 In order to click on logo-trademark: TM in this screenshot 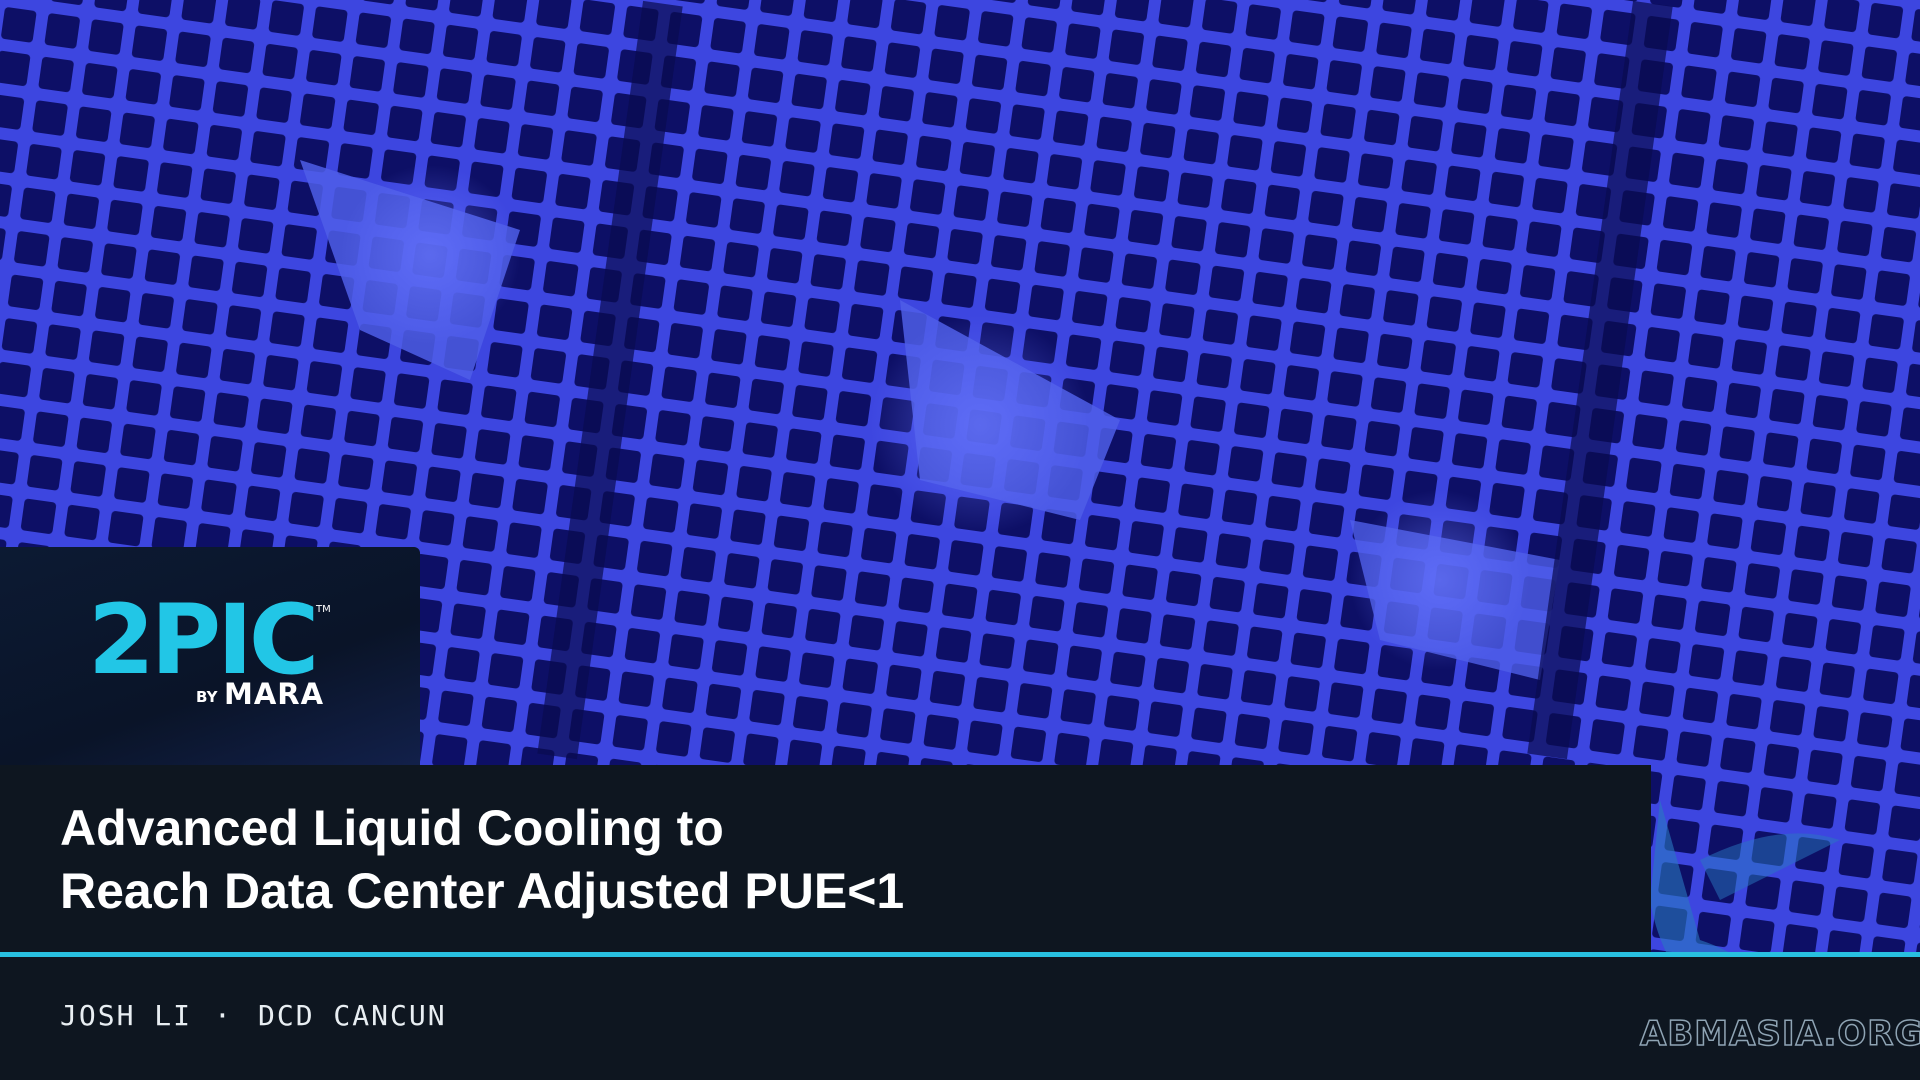, I will do `click(323, 609)`.